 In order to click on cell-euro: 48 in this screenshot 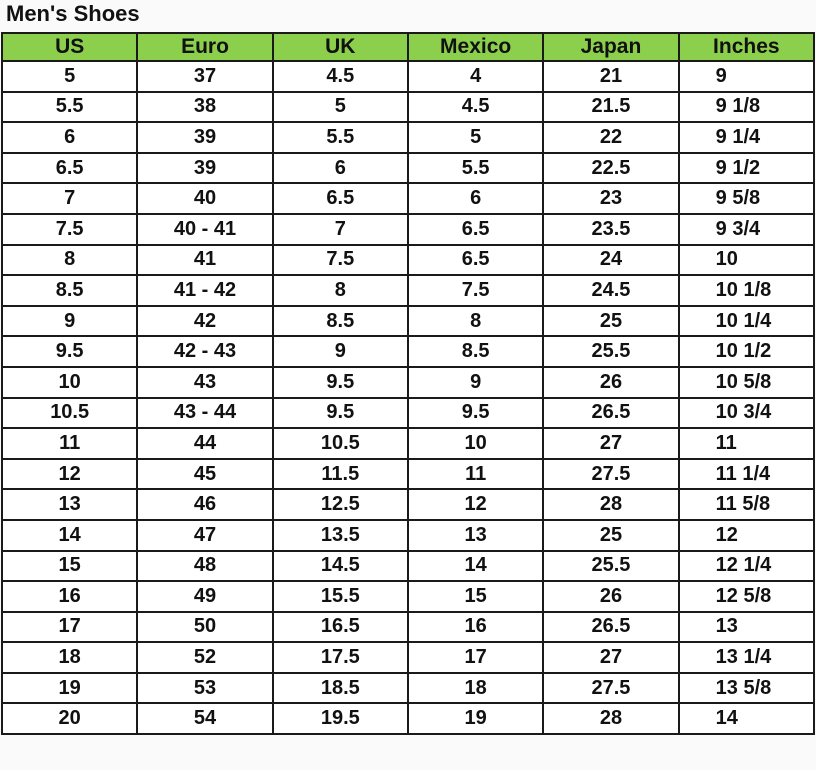, I will do `click(205, 566)`.